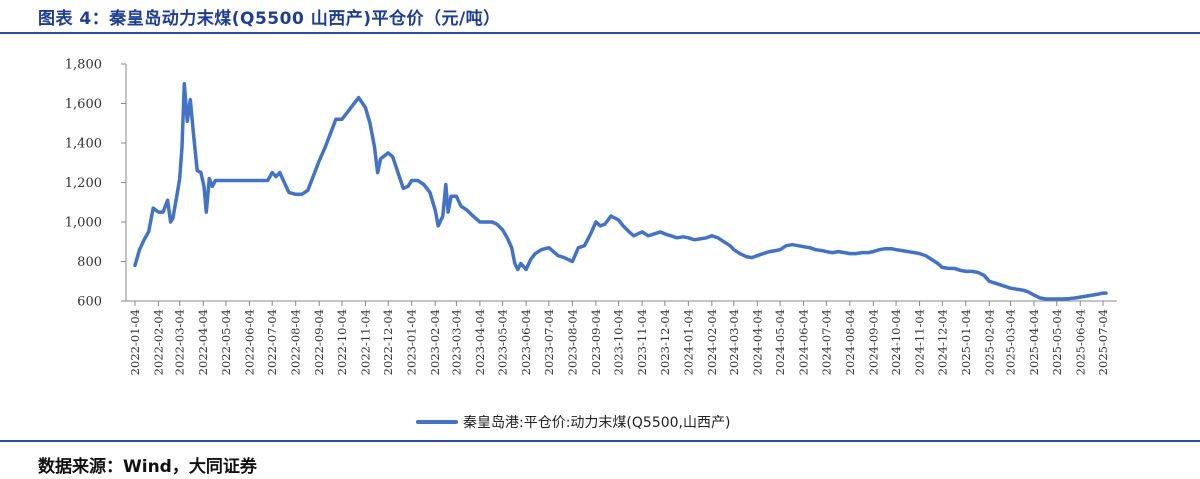  Describe the element at coordinates (83, 223) in the screenshot. I see `y-tick-label: 1,000` at that location.